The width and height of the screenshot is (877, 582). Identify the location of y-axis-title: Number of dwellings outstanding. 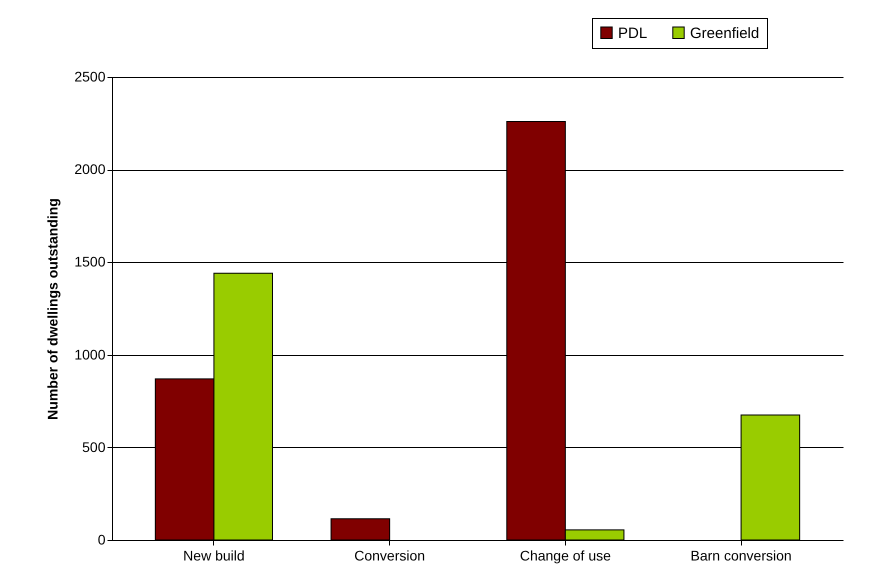
(52, 309).